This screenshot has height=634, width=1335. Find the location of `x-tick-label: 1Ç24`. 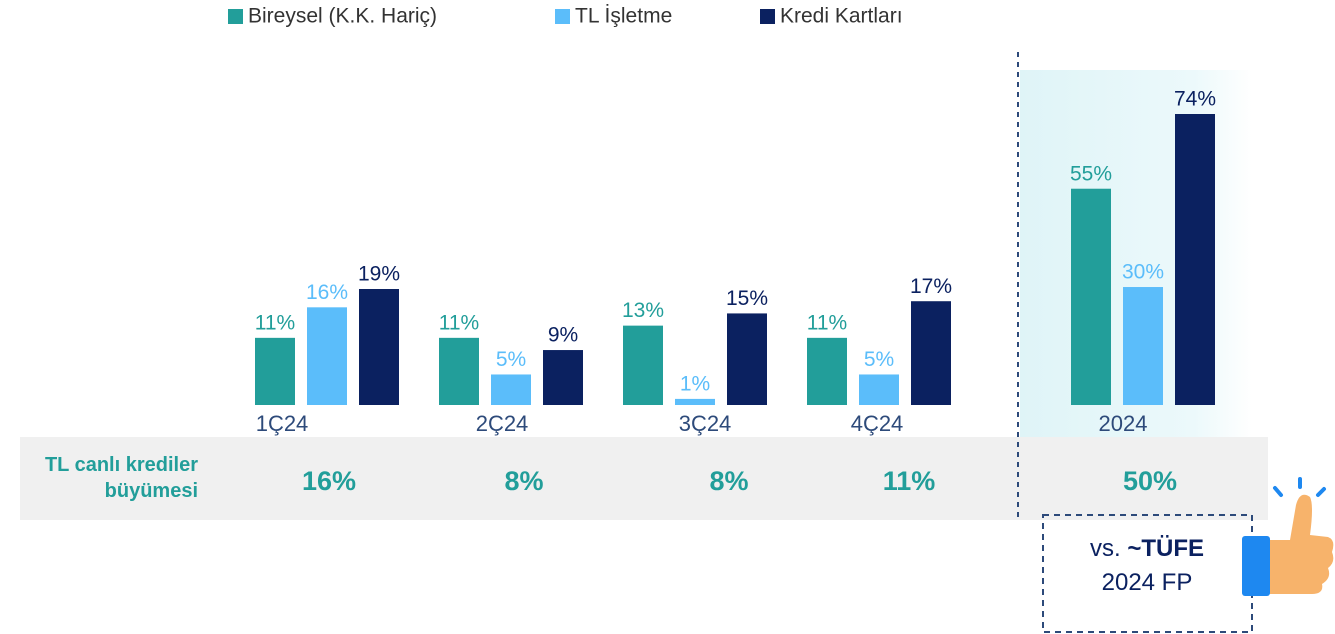

x-tick-label: 1Ç24 is located at coordinates (282, 423).